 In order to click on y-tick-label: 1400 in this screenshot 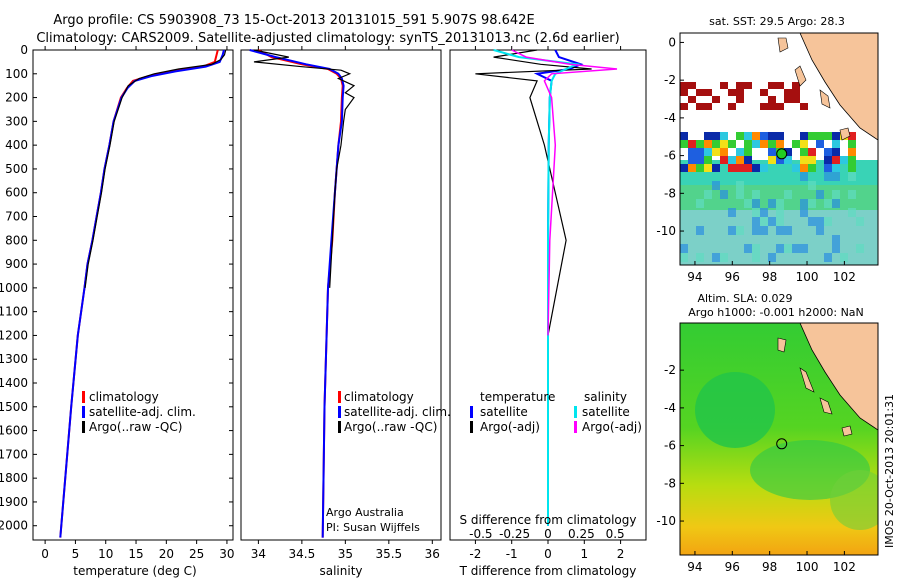, I will do `click(14, 383)`.